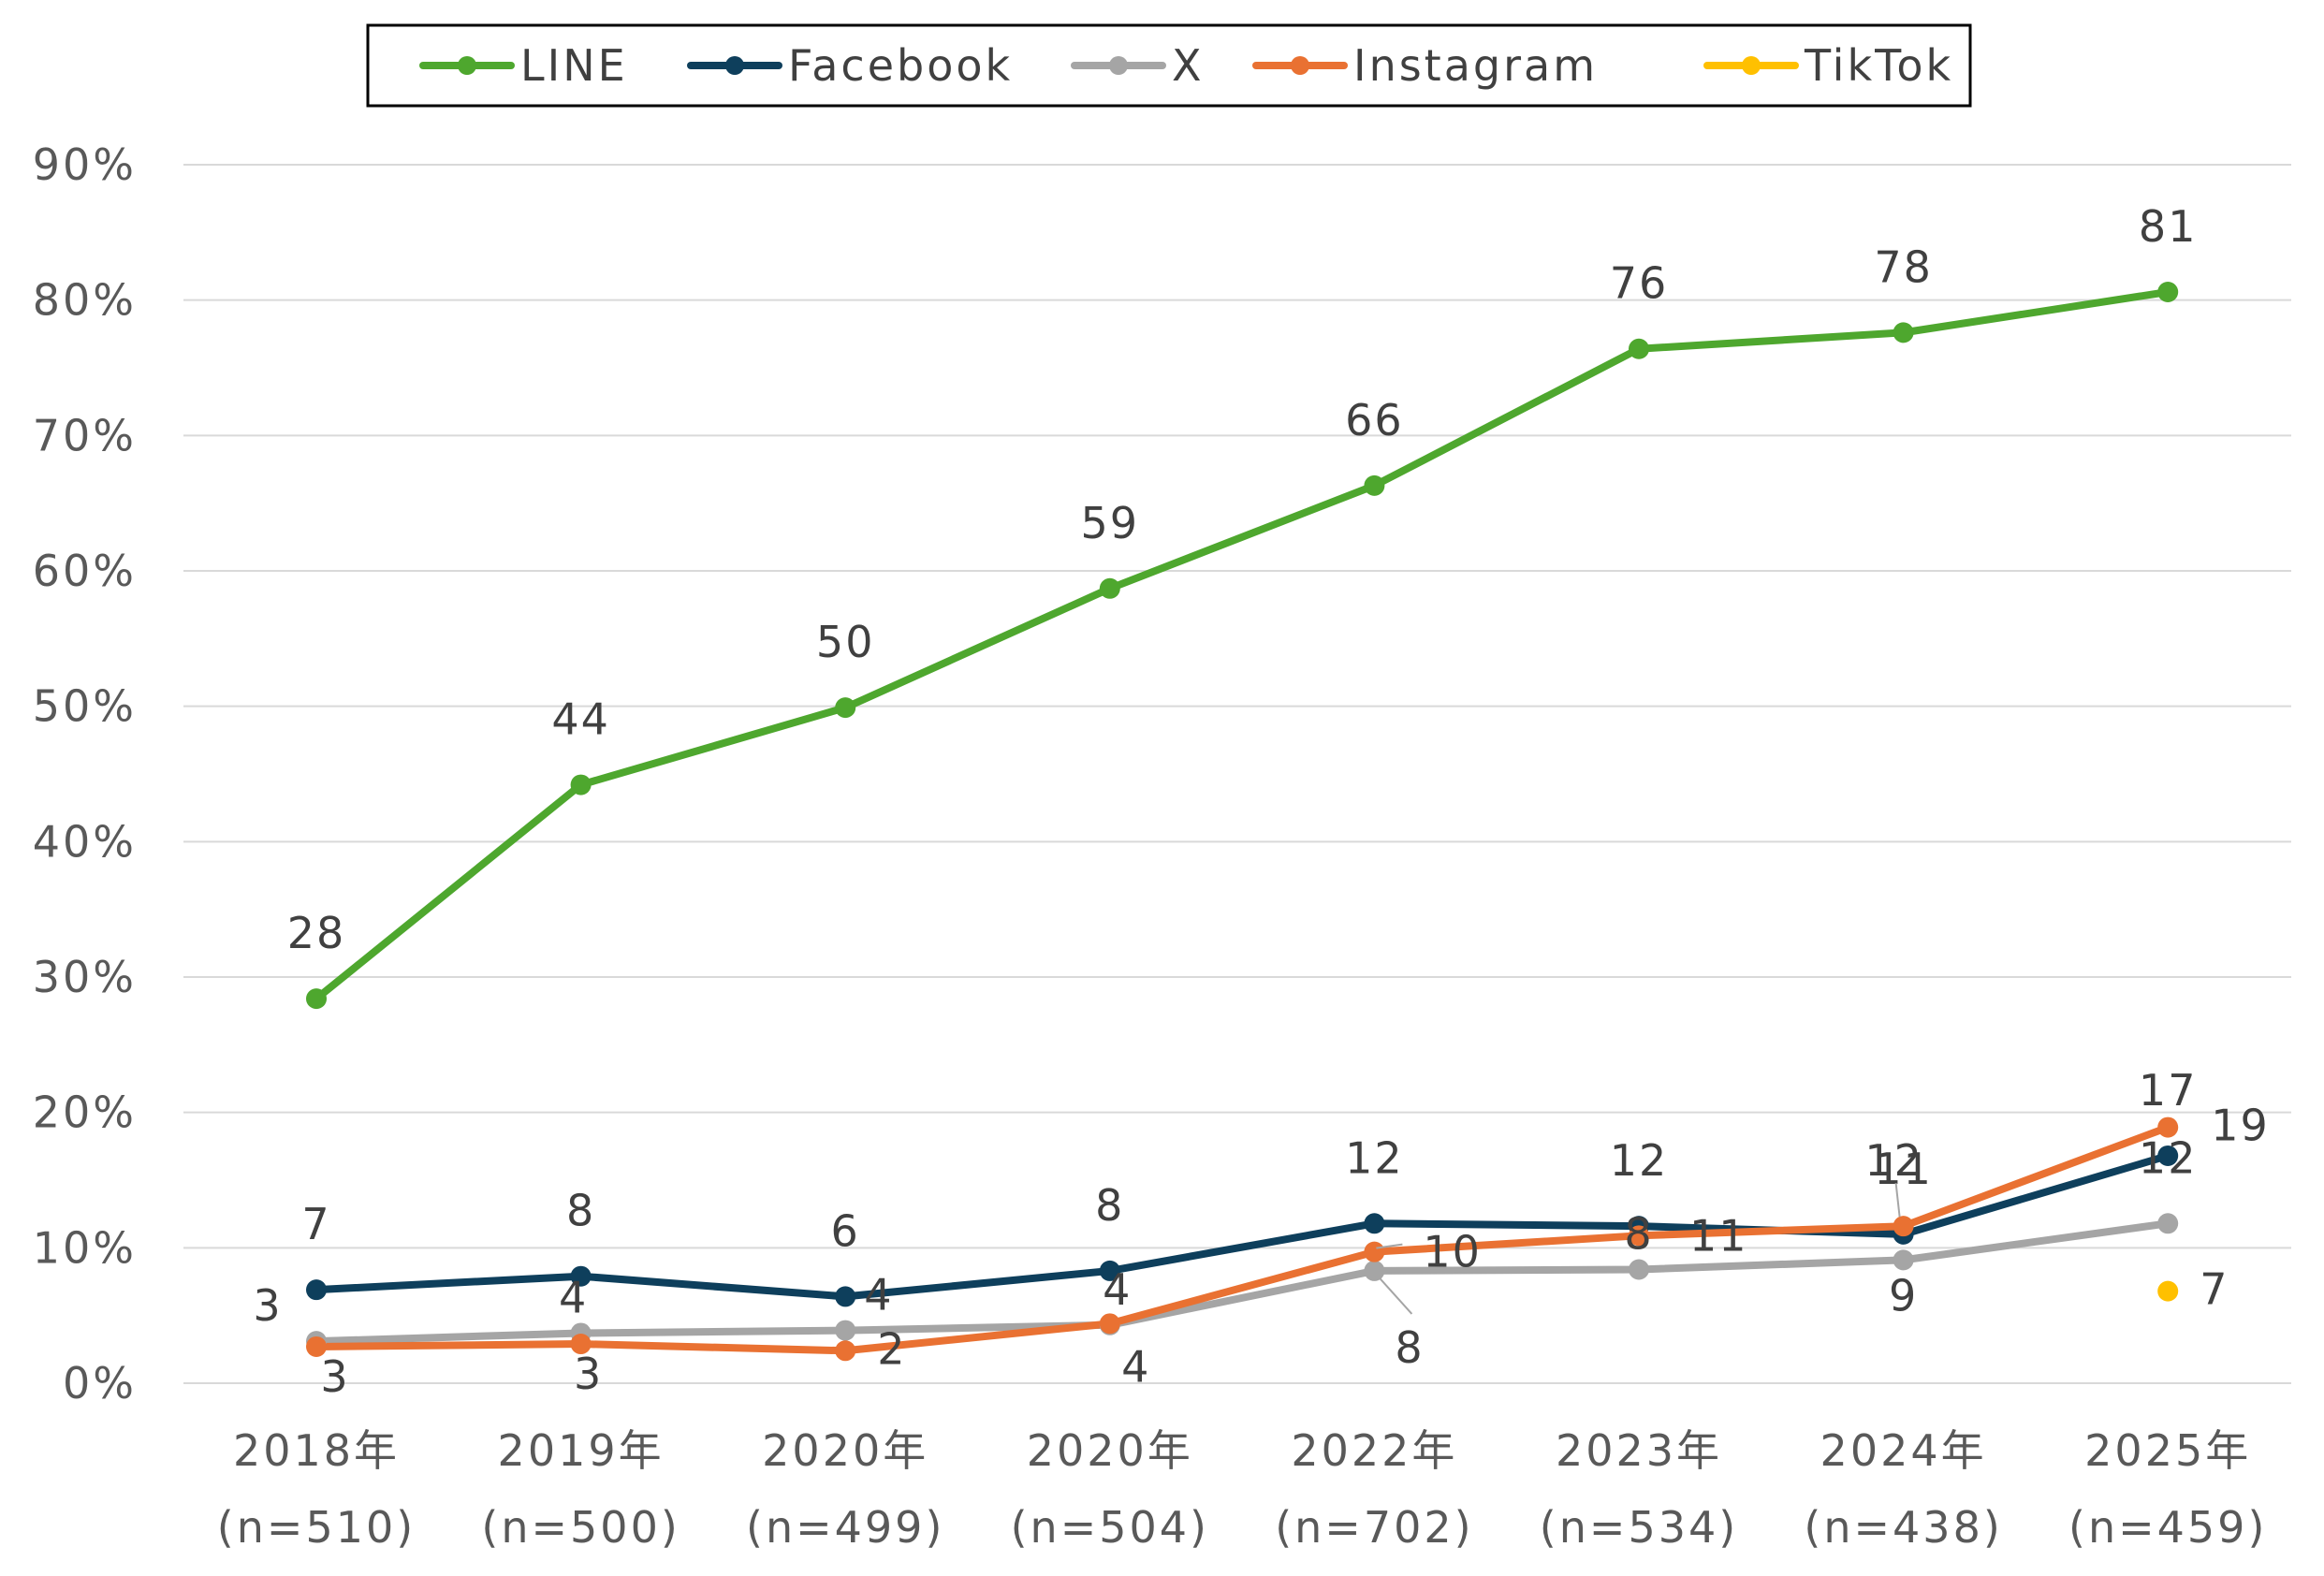 This screenshot has height=1576, width=2324. What do you see at coordinates (1374, 1450) in the screenshot?
I see `x-tick-label-year: 2022年` at bounding box center [1374, 1450].